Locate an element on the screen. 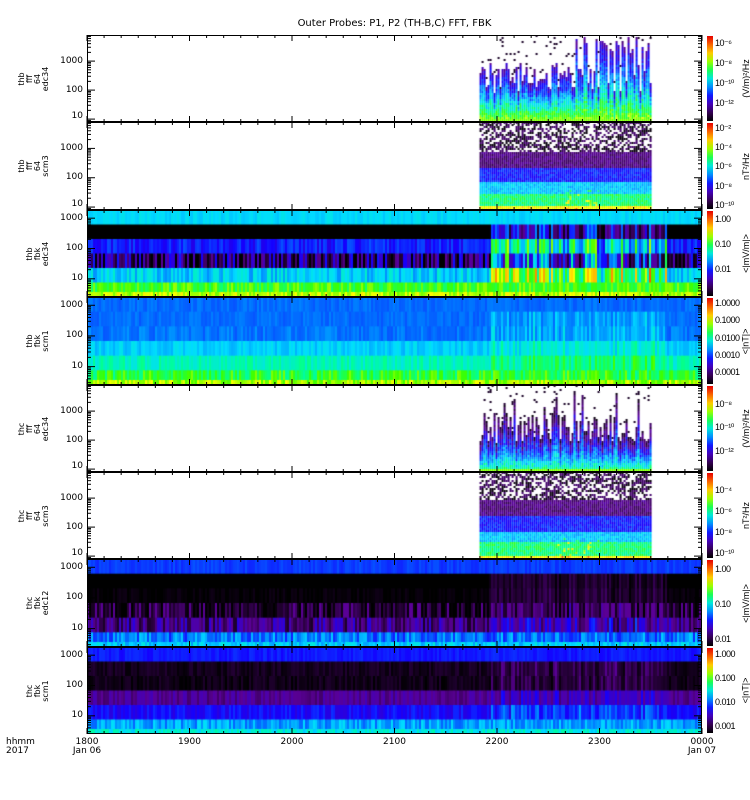  panel-label-thb-fff-64-scm3: thb fff 64 scm3 is located at coordinates (33, 166).